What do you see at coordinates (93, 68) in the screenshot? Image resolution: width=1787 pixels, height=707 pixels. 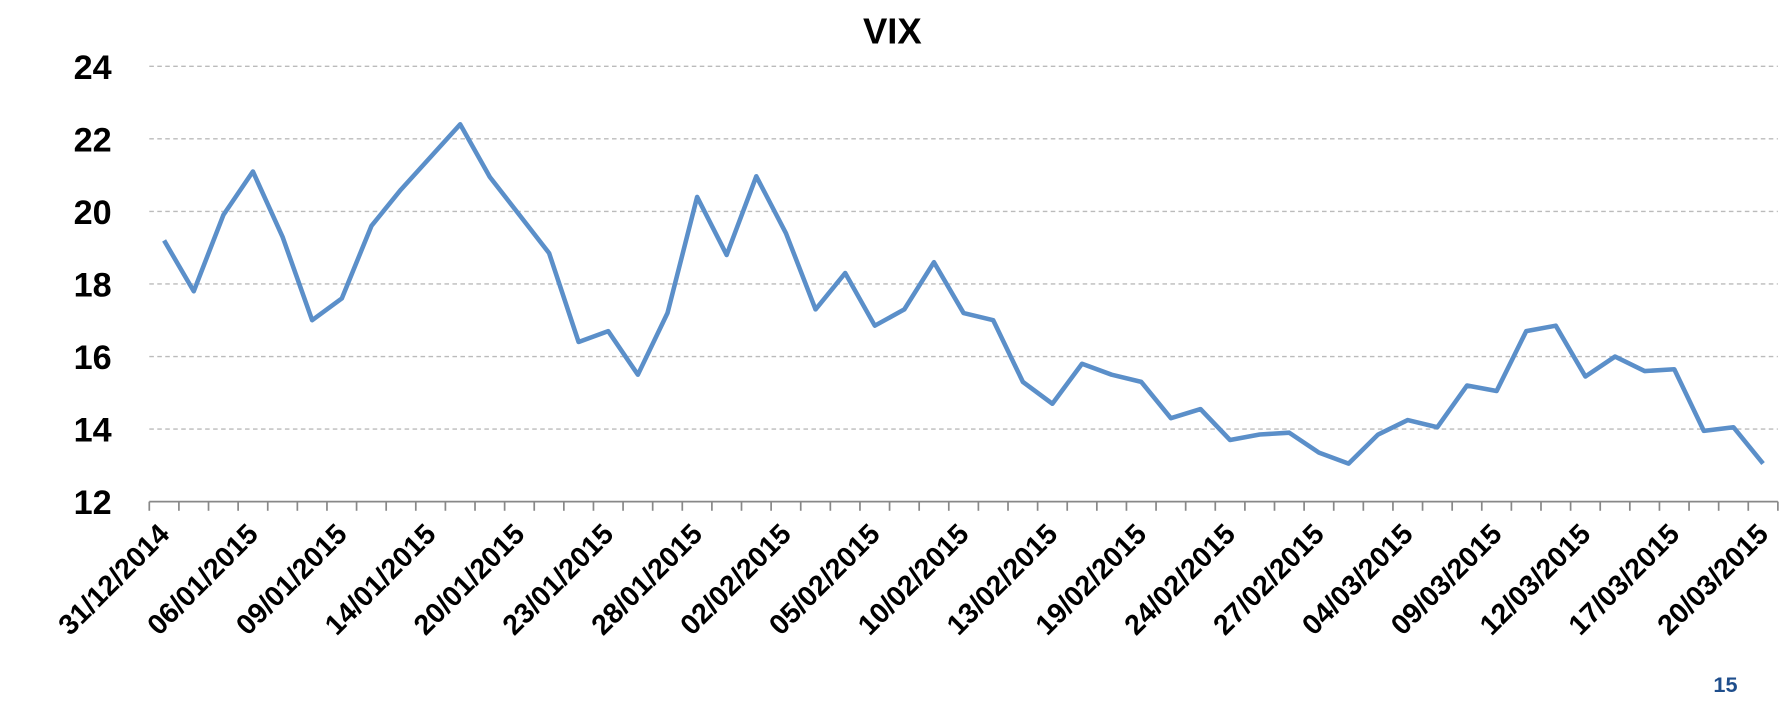 I see `y-tick-label: 24` at bounding box center [93, 68].